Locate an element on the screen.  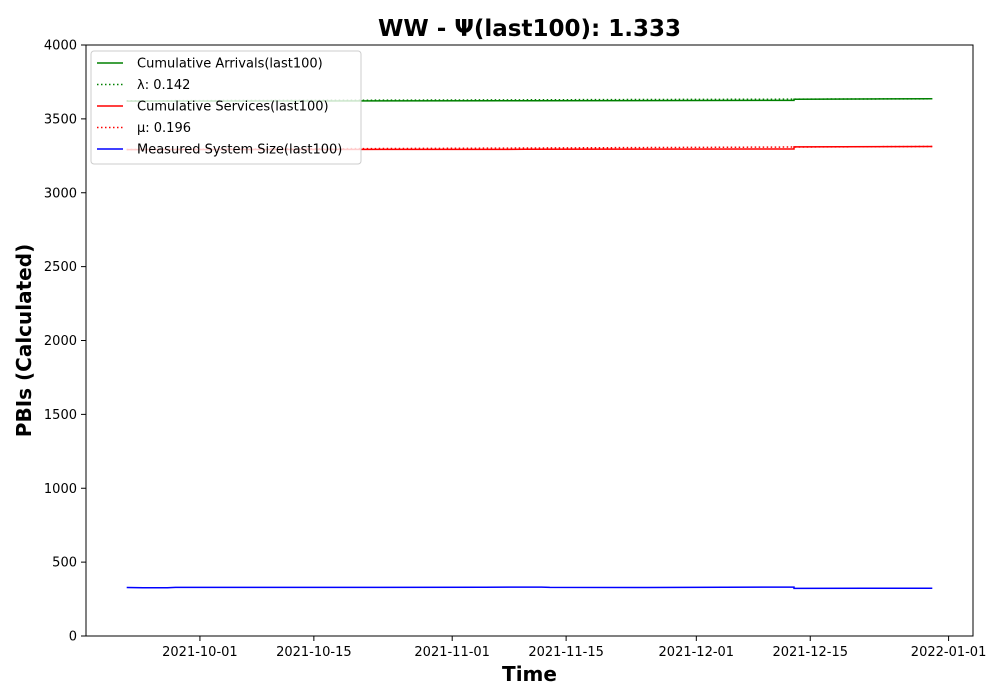
y-axis-ticks: 0 500 1000 1500 2000 2500 3000 3500 4000 is located at coordinates (65, 342).